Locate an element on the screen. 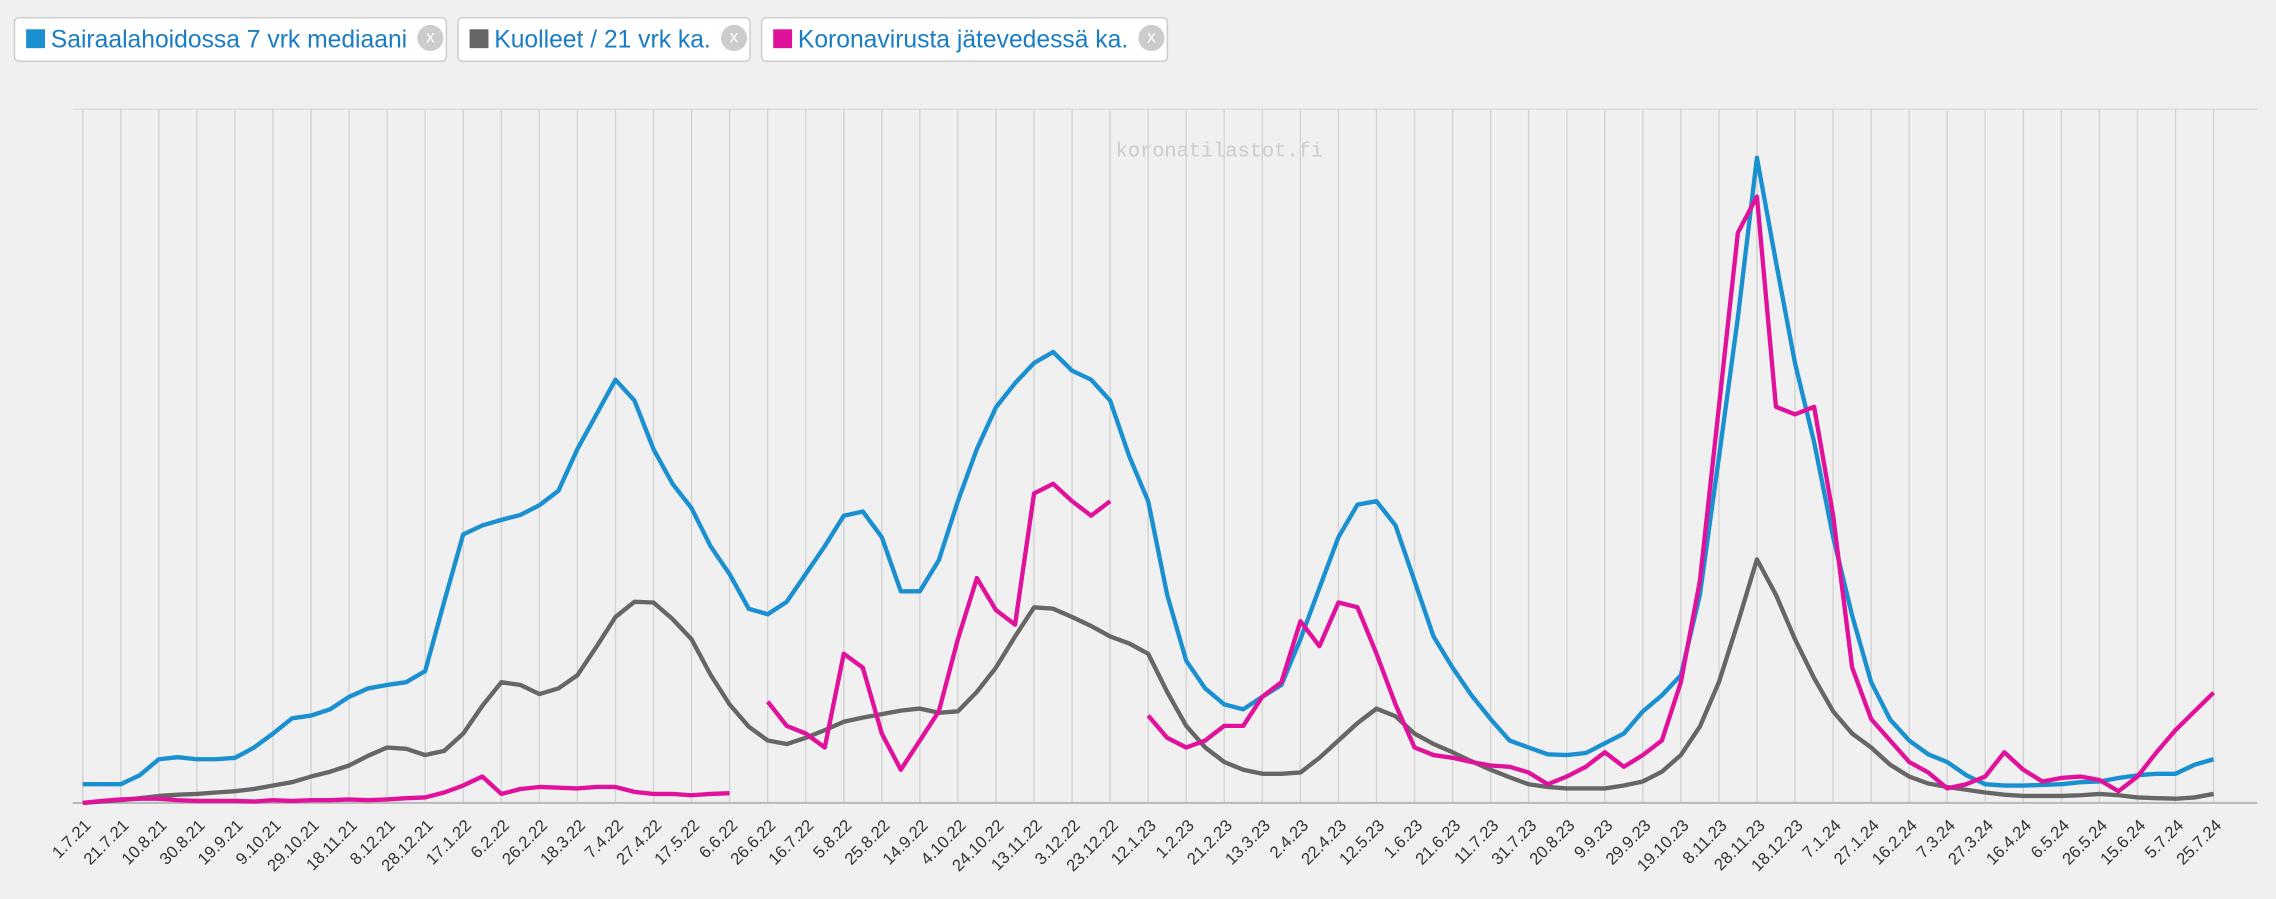  legend-label: Koronavirusta jätevedessä ka. is located at coordinates (963, 39).